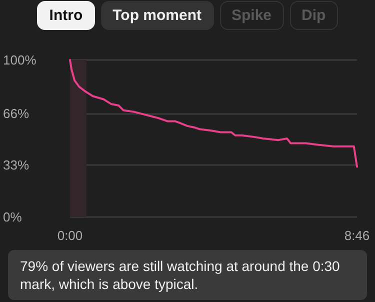  What do you see at coordinates (12, 217) in the screenshot?
I see `y-tick-label: 0%` at bounding box center [12, 217].